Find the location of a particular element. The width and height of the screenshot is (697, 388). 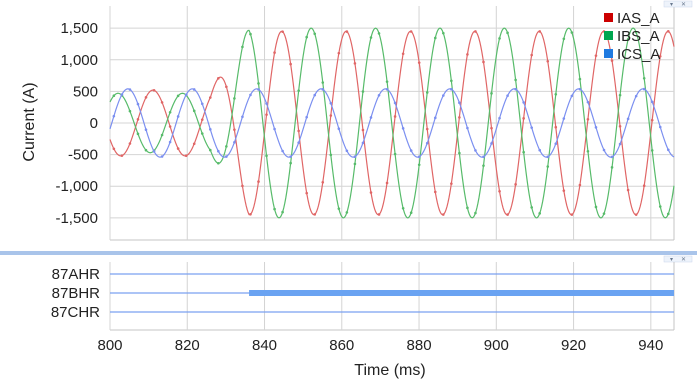

y-axis-title: Current (A) is located at coordinates (29, 121).